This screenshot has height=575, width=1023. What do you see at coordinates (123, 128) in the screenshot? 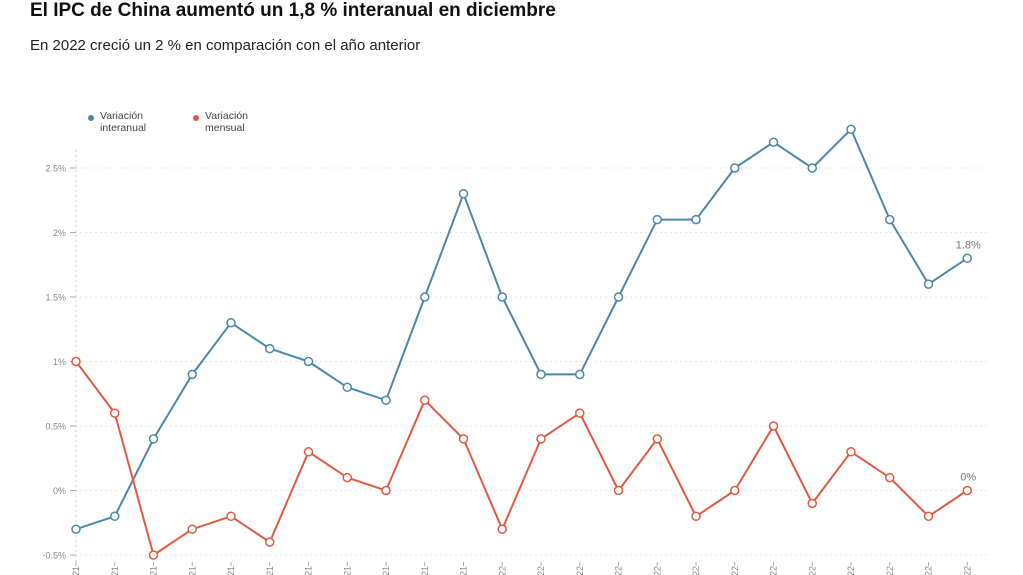
I see `legend-label-line2: interanual` at bounding box center [123, 128].